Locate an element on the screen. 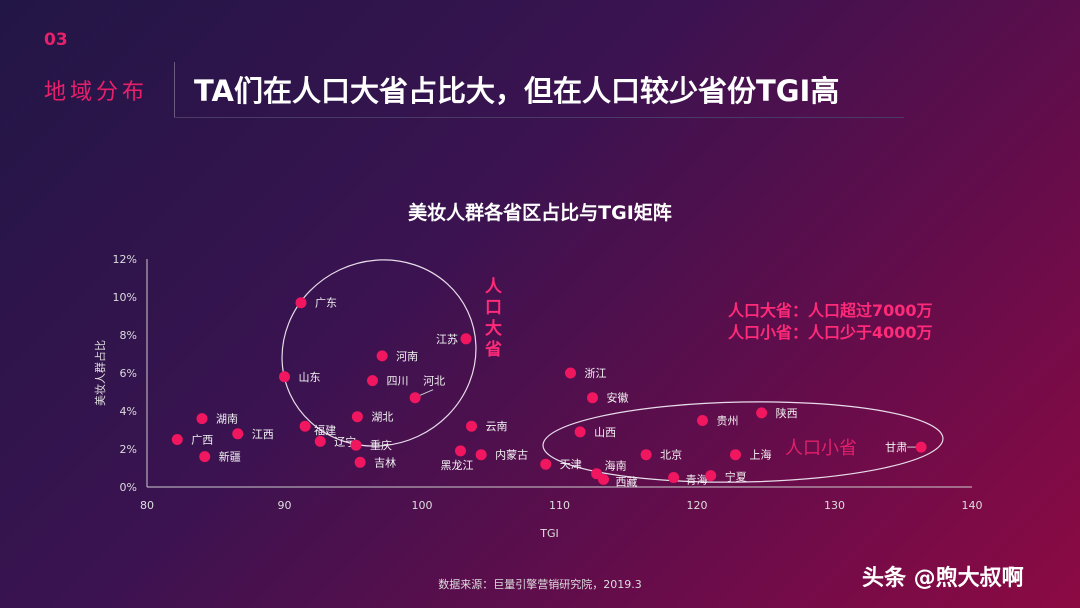 Image resolution: width=1080 pixels, height=608 pixels. point-label: 湖北 is located at coordinates (382, 417).